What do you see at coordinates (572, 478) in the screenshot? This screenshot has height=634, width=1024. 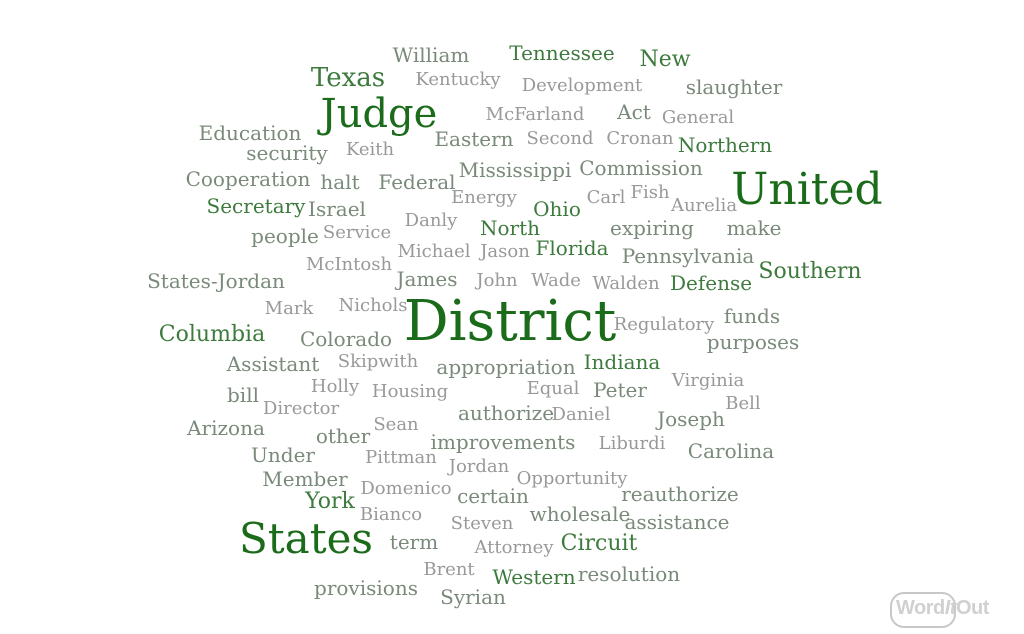 I see `word-opportunity: Opportunity` at bounding box center [572, 478].